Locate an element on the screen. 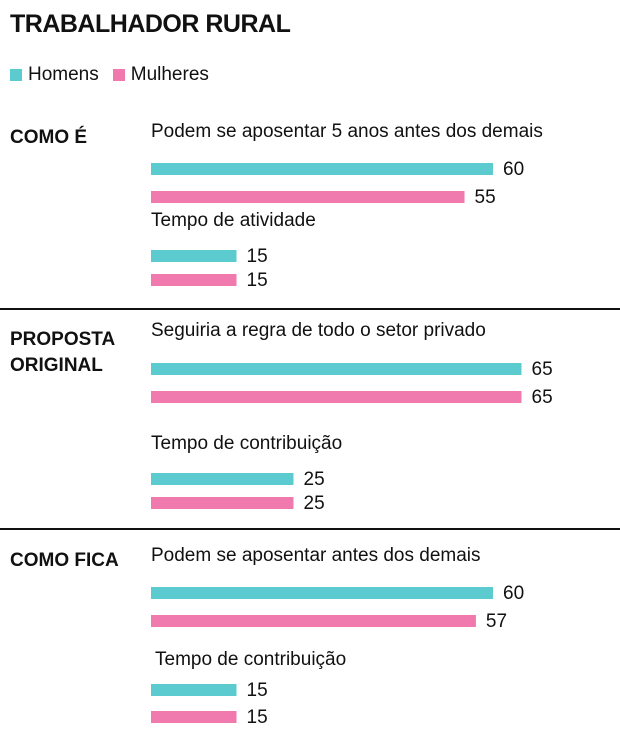 The image size is (620, 736). bar-value-label: 57 is located at coordinates (496, 621).